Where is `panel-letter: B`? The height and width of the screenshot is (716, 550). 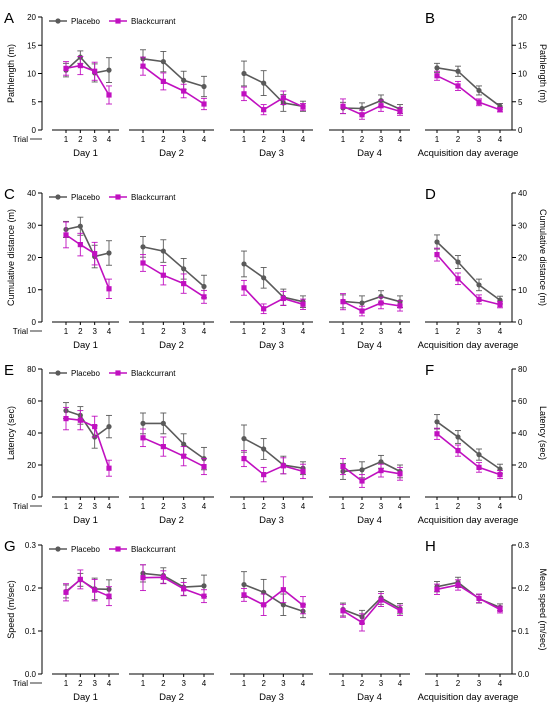
panel-letter: B is located at coordinates (430, 18).